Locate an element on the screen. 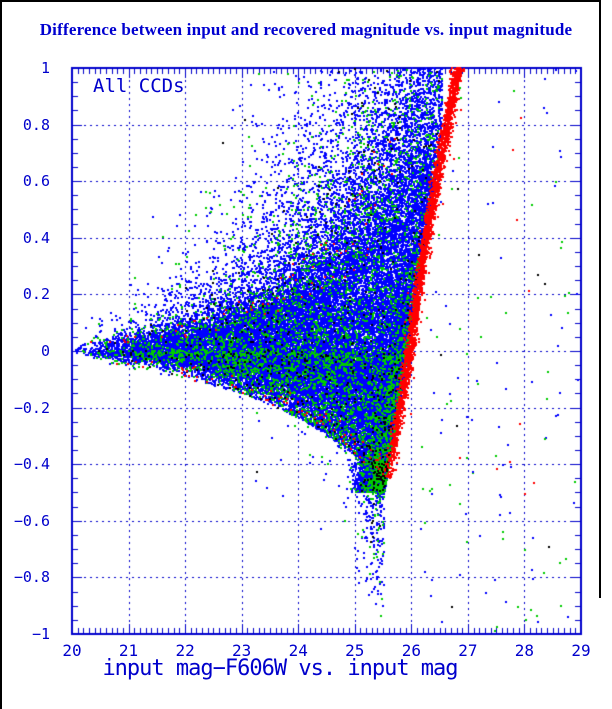 The image size is (612, 709). x-tick-label: 20 is located at coordinates (72, 650).